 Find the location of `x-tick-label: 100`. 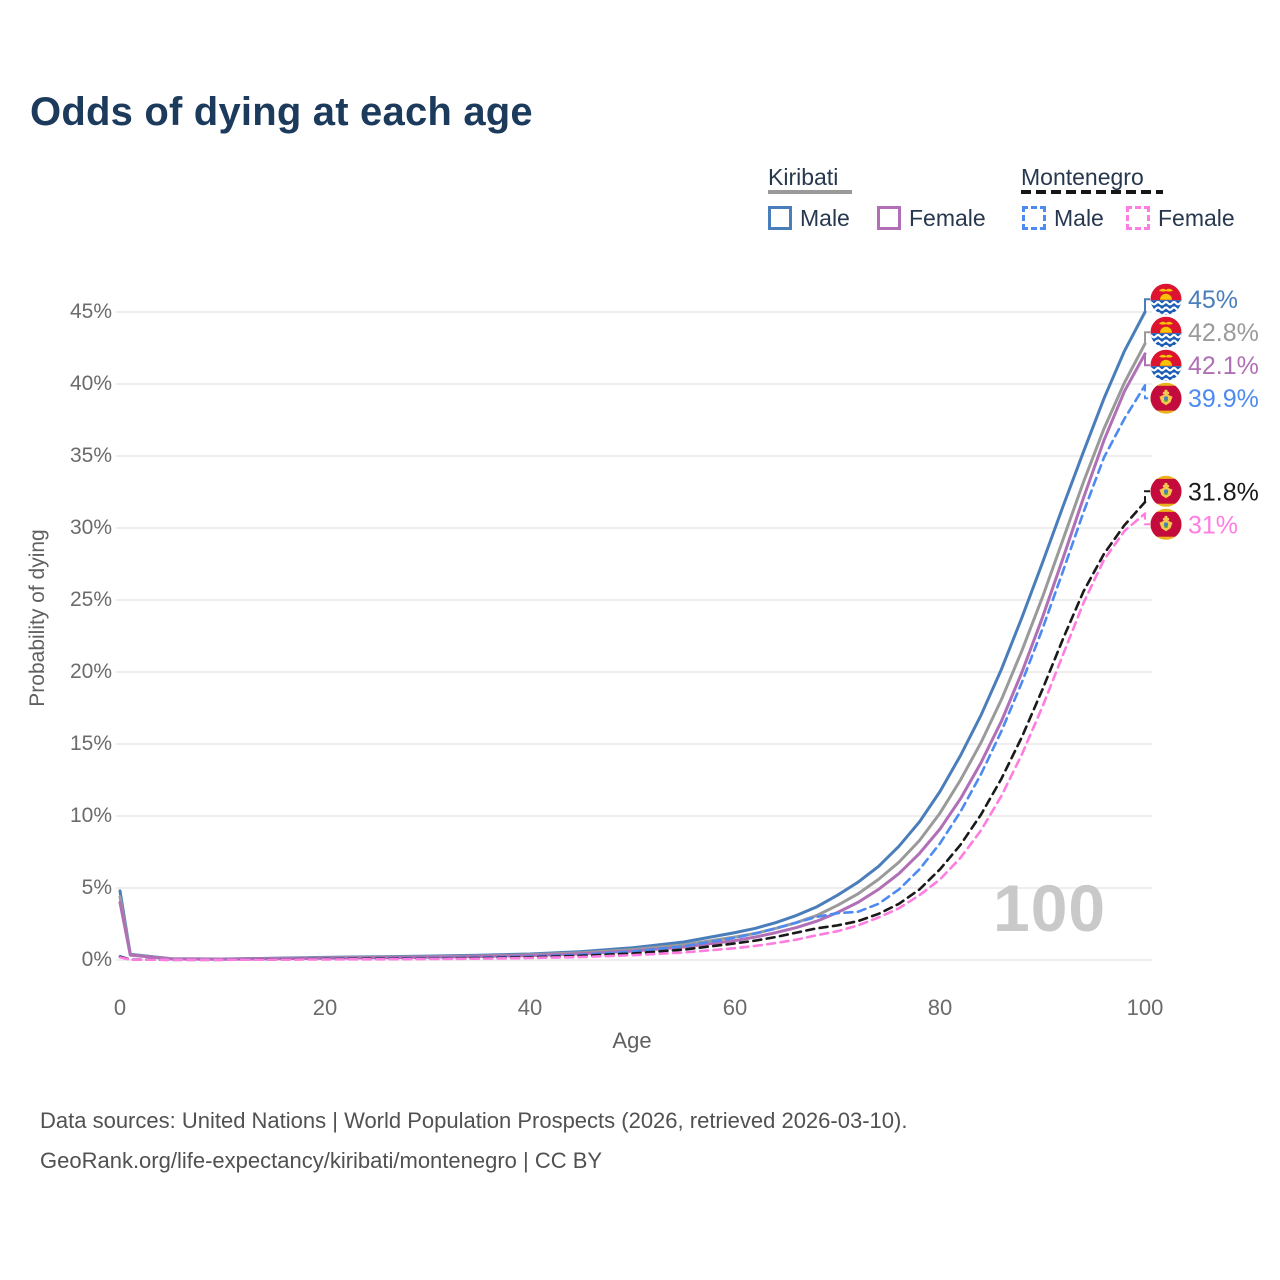

x-tick-label: 100 is located at coordinates (1145, 1007).